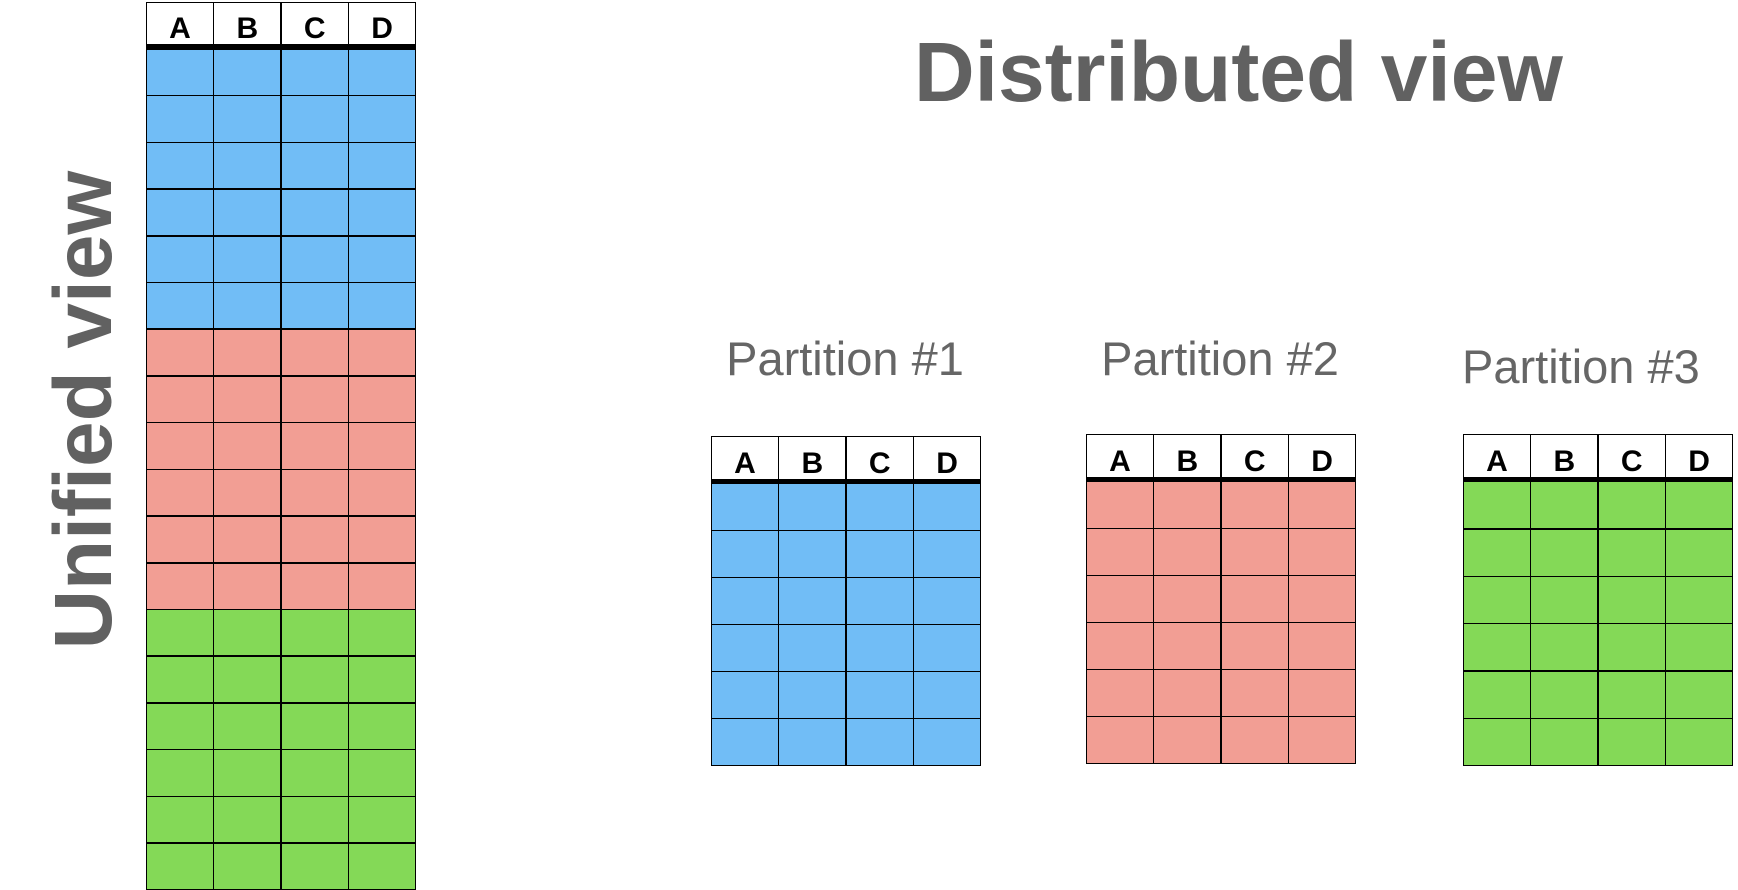  Describe the element at coordinates (845, 358) in the screenshot. I see `partition-1-title: Partition #1` at that location.